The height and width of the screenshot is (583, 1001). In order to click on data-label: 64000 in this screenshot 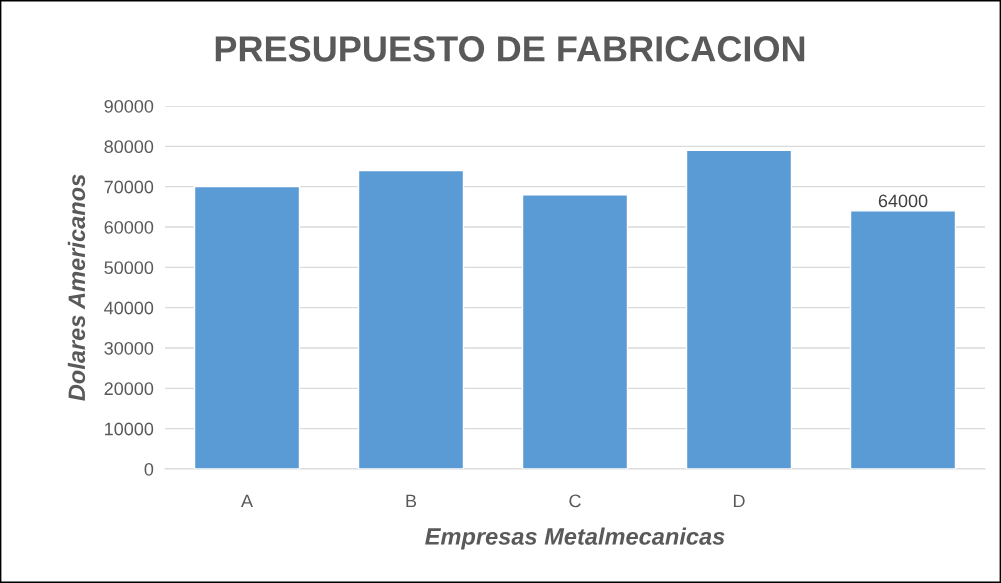, I will do `click(903, 201)`.